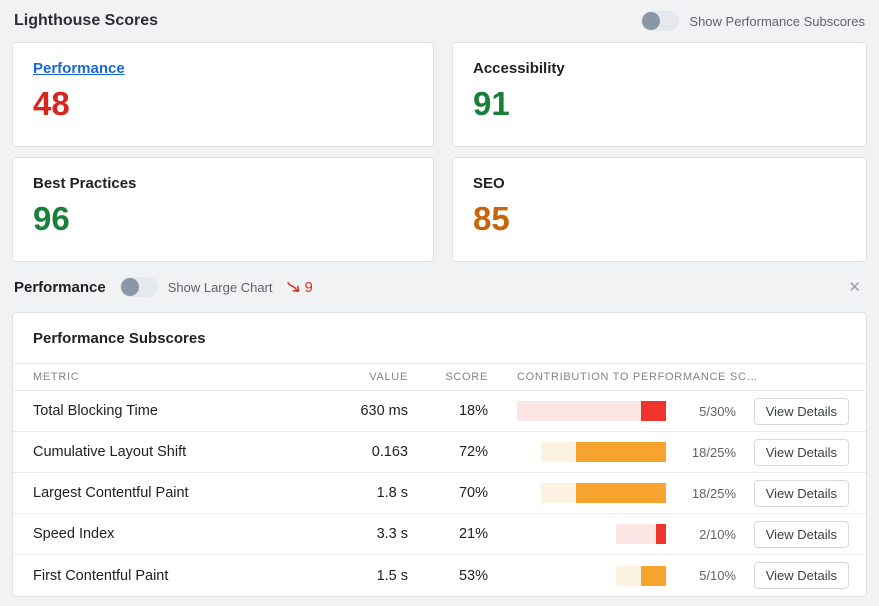 The width and height of the screenshot is (879, 606). What do you see at coordinates (392, 534) in the screenshot?
I see `metric-value: 3.3 s` at bounding box center [392, 534].